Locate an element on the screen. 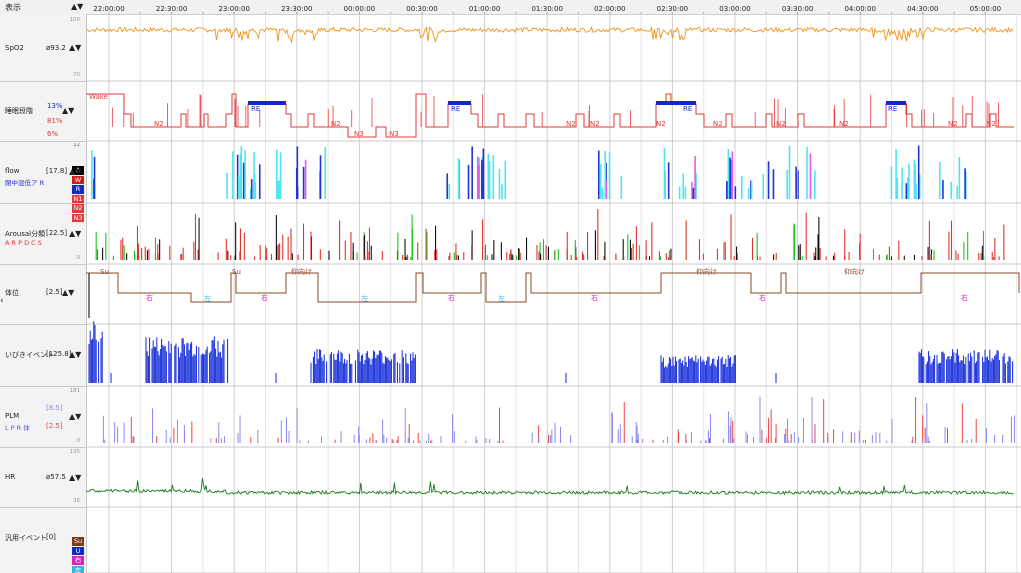 This screenshot has width=1021, height=573. channel-spo2: 100 SpO2 ø93.2 ▲▼ 70 is located at coordinates (43, 48).